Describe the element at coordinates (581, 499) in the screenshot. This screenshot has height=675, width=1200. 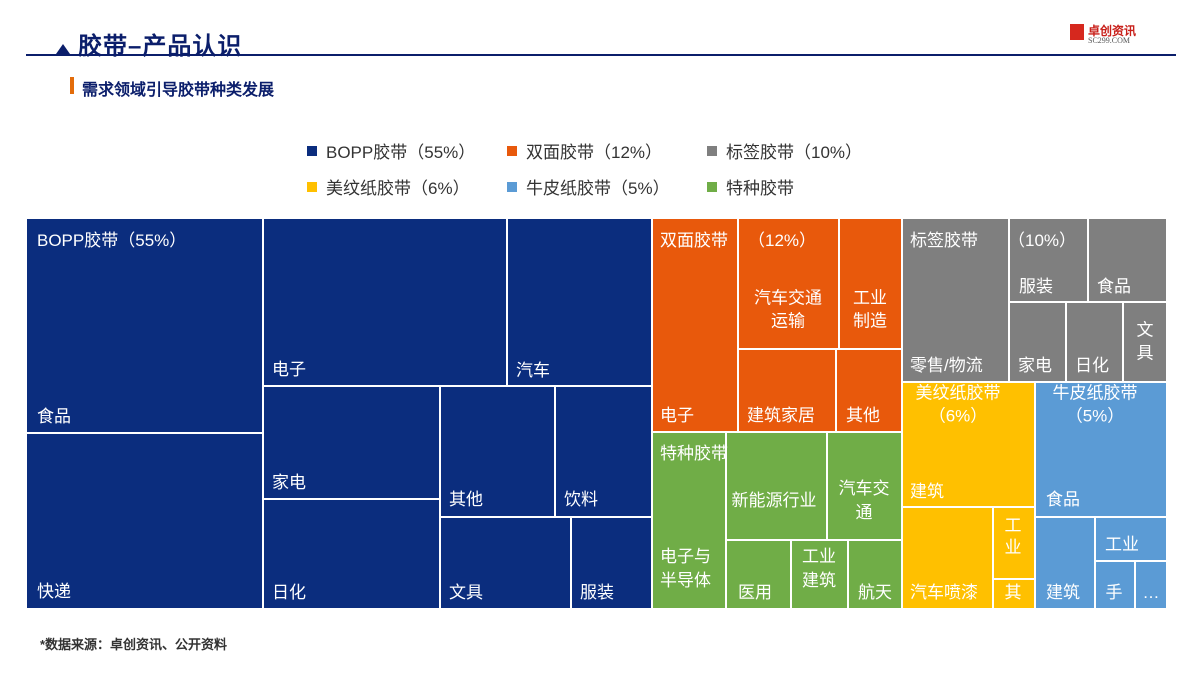
I see `tile-label: 饮料` at that location.